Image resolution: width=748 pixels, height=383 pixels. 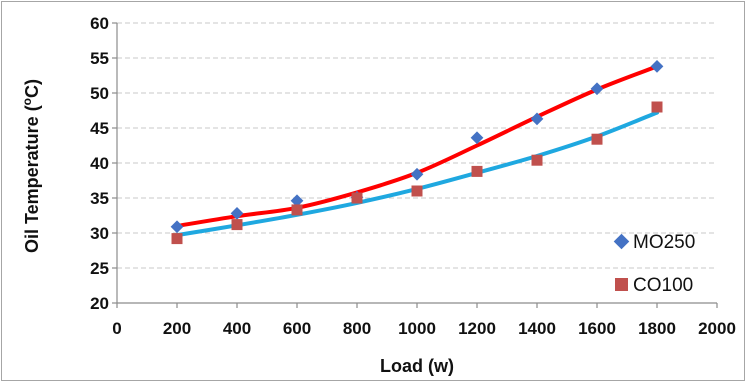 I want to click on y-axis-title: Oil Temperature (oC), so click(x=31, y=166).